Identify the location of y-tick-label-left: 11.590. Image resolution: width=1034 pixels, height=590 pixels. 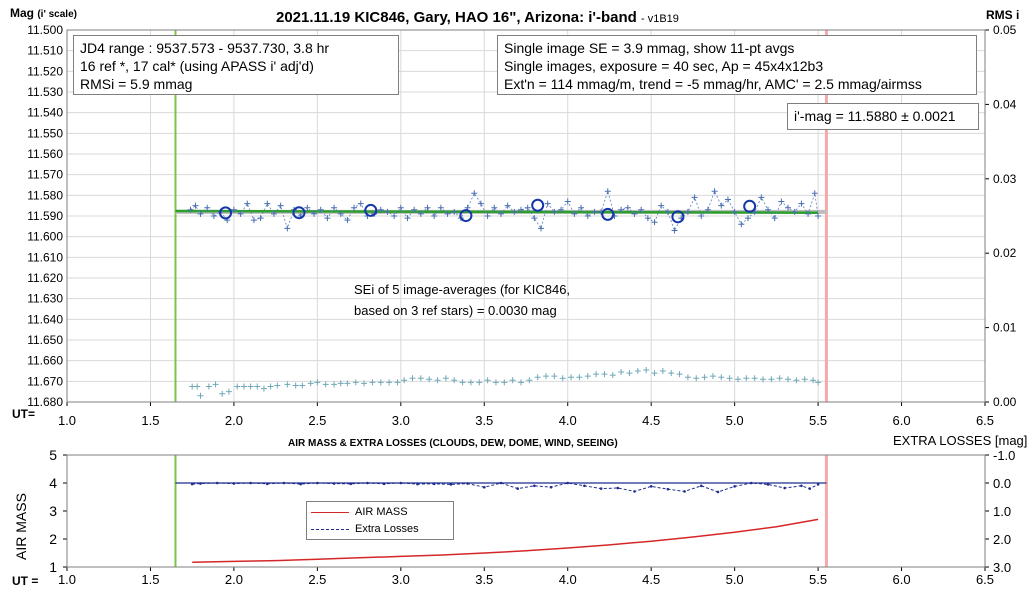
(45, 216).